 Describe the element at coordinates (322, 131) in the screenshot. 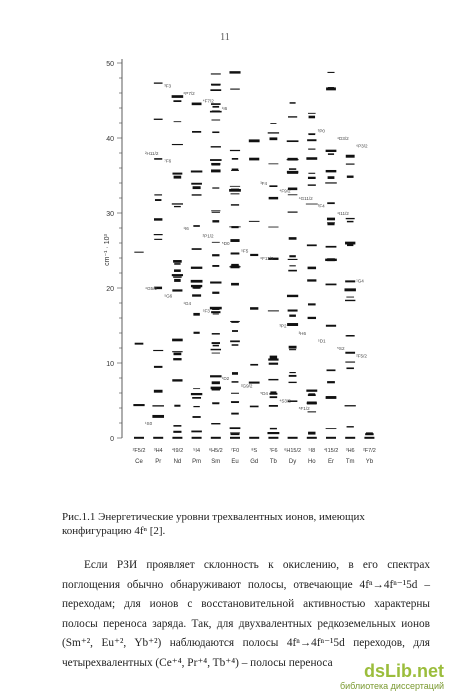

I see `level-term-label: ³P0` at that location.